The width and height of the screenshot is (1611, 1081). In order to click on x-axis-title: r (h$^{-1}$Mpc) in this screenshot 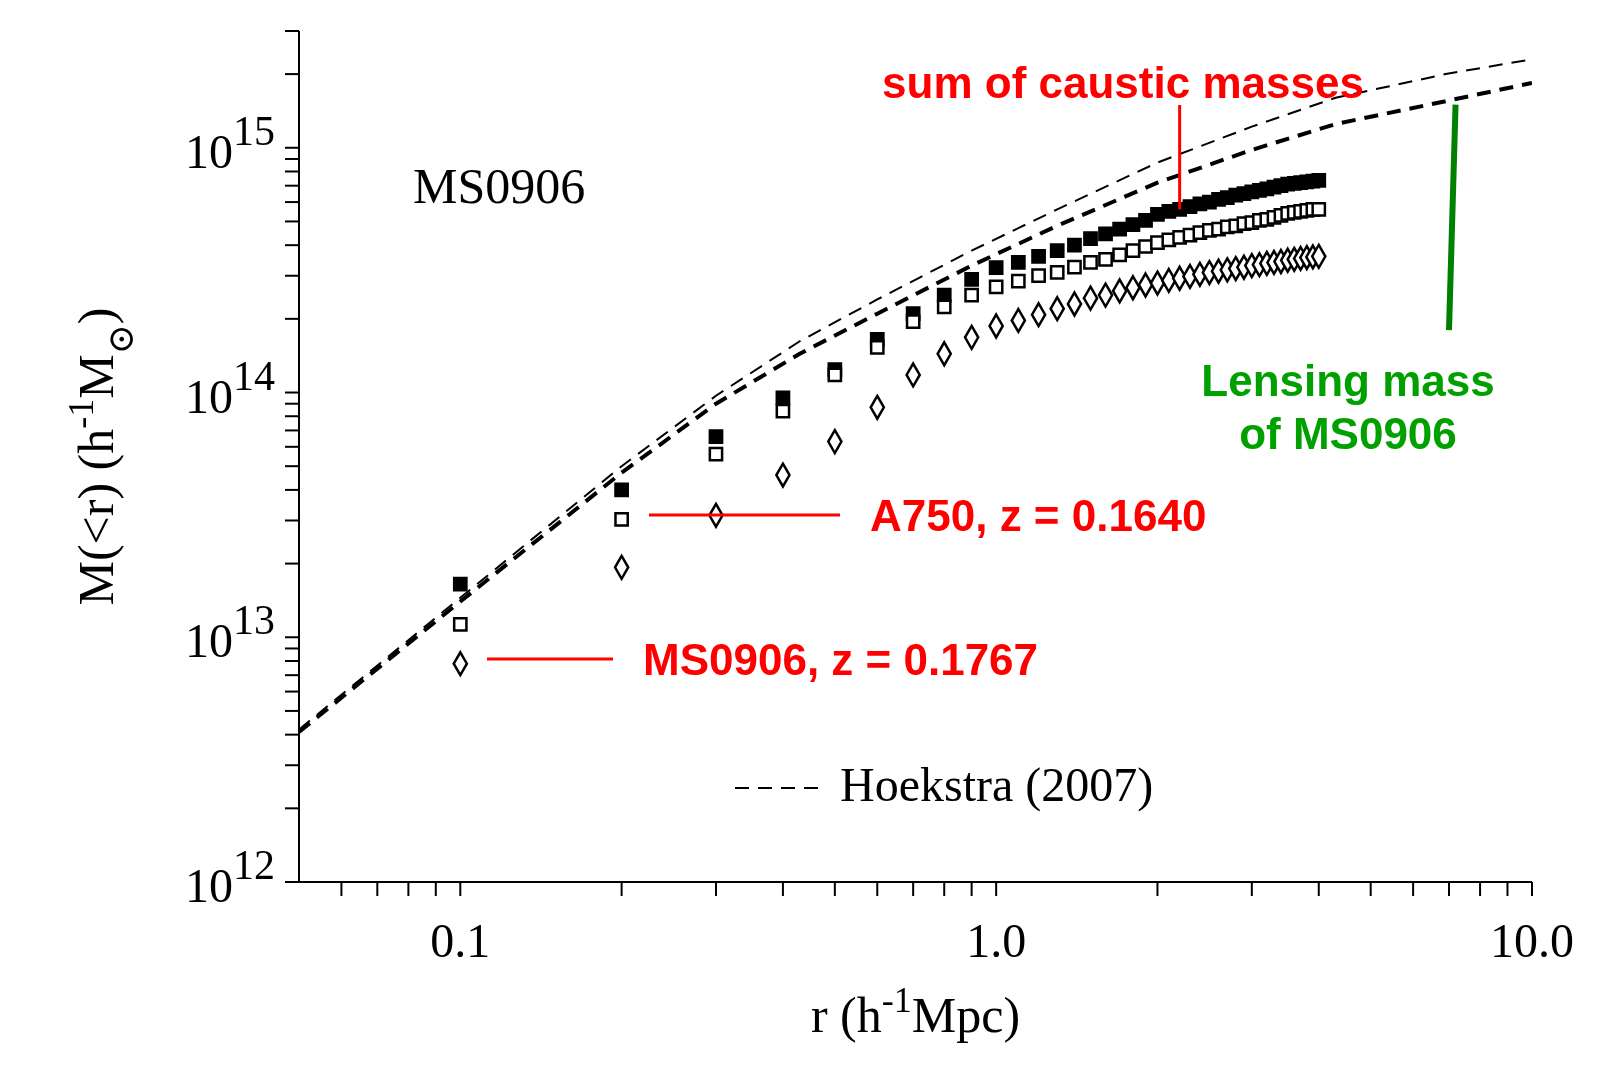, I will do `click(915, 1011)`.